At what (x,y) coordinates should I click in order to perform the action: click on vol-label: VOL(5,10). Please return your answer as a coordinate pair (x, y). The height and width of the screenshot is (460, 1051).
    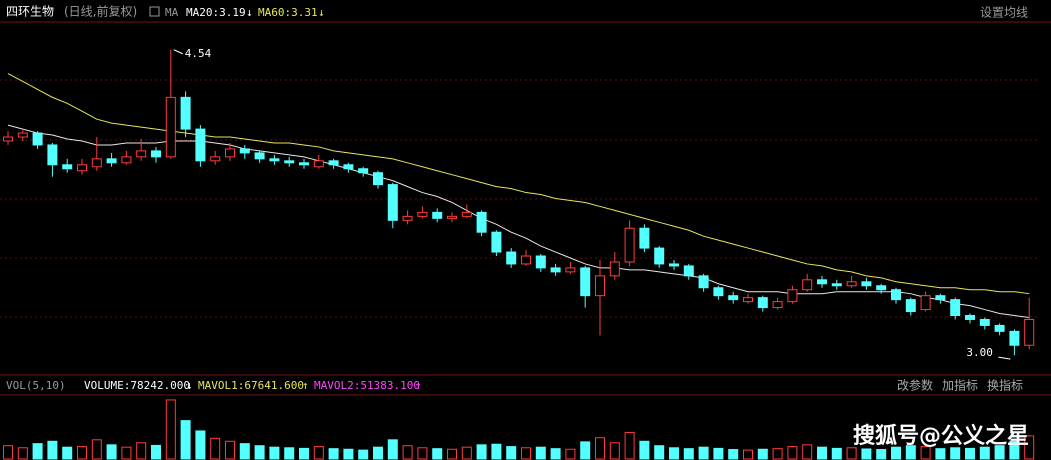
    Looking at the image, I should click on (36, 385).